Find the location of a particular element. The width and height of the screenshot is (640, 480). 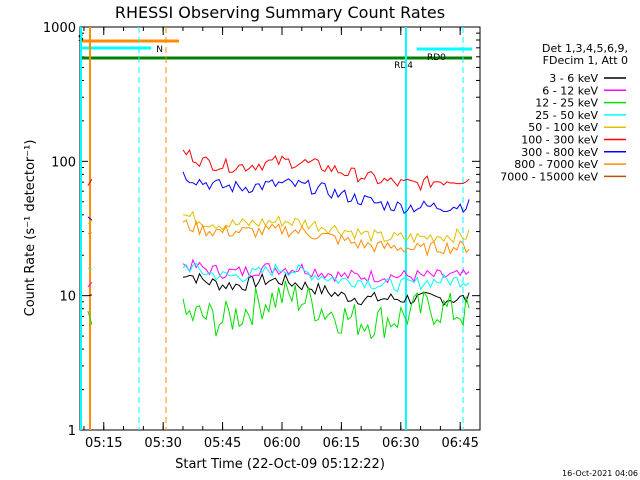

x-tick-label: 06:15 is located at coordinates (341, 443).